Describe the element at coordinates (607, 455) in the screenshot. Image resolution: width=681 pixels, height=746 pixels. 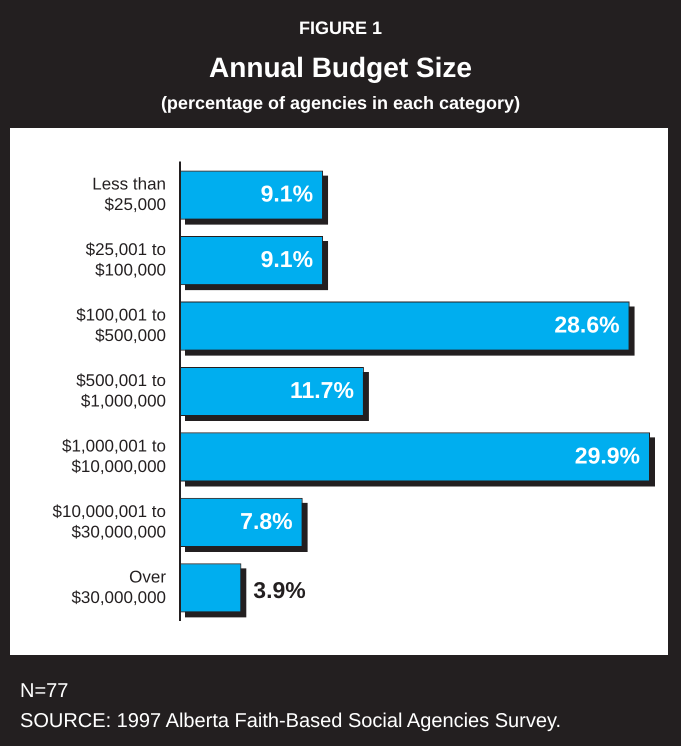
I see `data-label: 29.9%` at that location.